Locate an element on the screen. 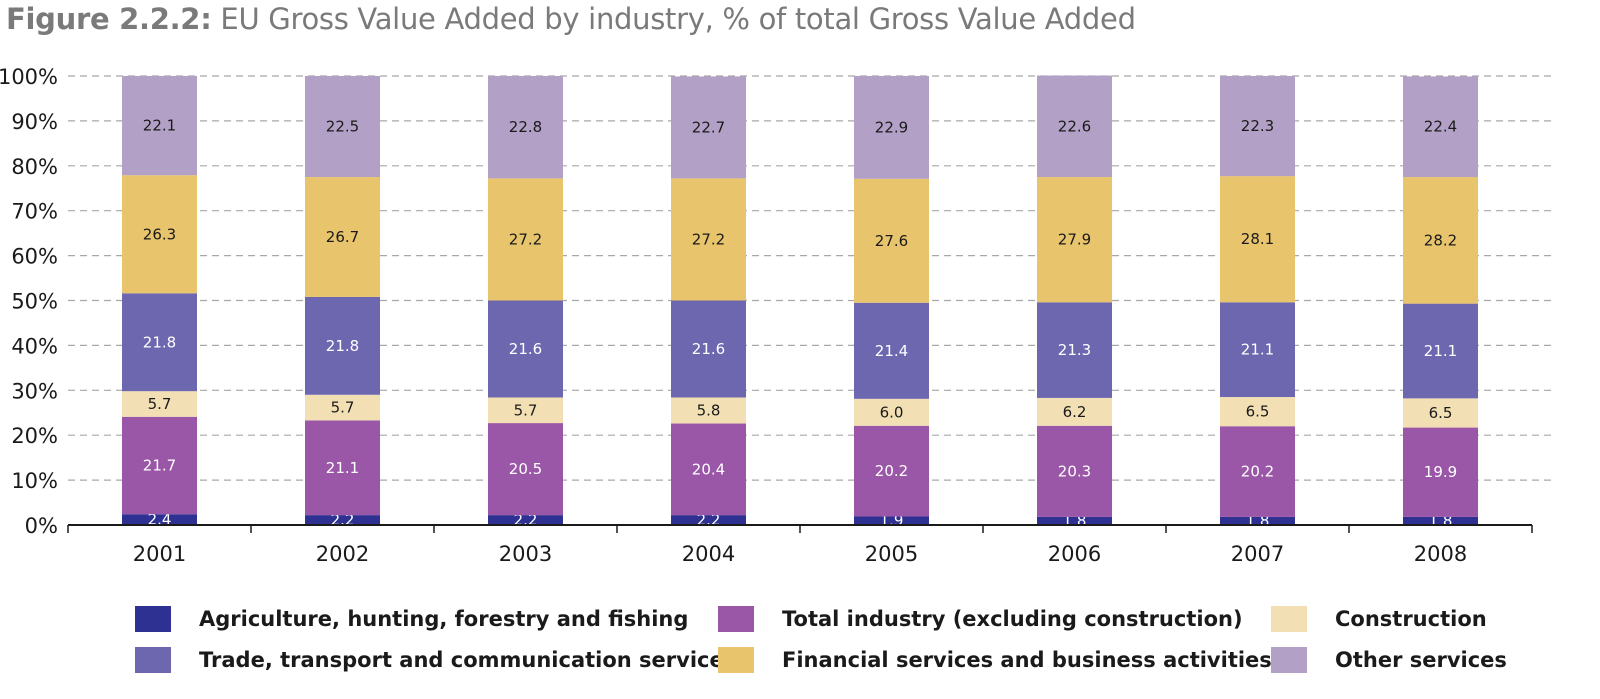  data-label: 22.6 is located at coordinates (1074, 126).